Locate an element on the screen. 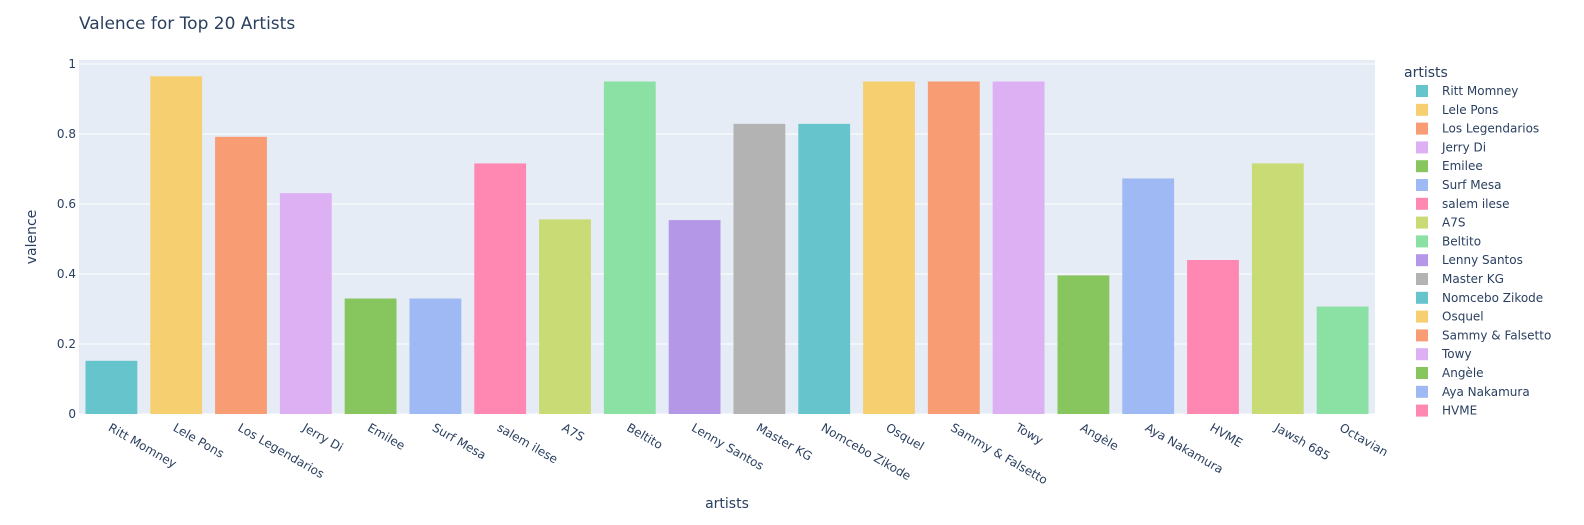 Image resolution: width=1584 pixels, height=525 pixels. y-tick-label: 0.2 is located at coordinates (66, 344).